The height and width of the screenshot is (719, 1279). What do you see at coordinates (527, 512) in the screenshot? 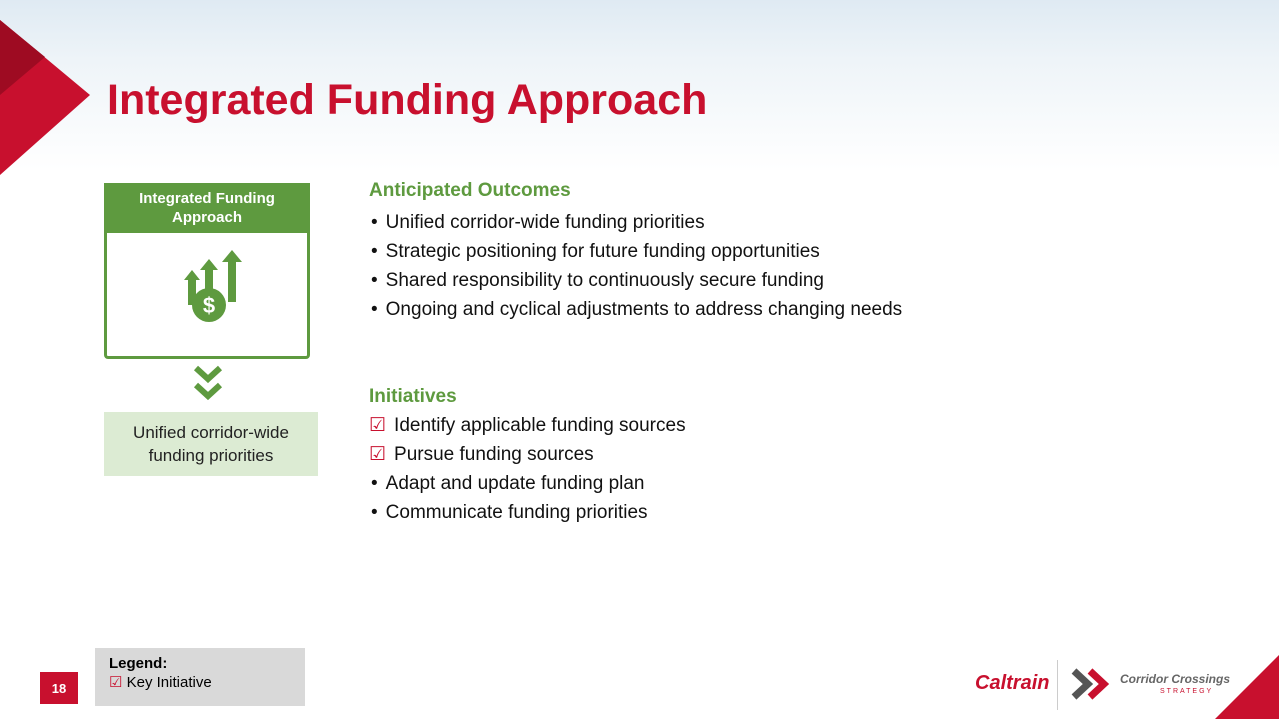
I see `list-item: Communicate funding priorities` at bounding box center [527, 512].